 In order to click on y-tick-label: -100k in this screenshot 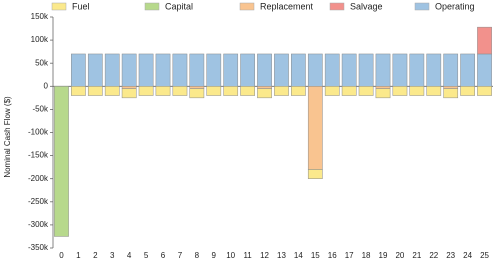, I will do `click(38, 132)`.